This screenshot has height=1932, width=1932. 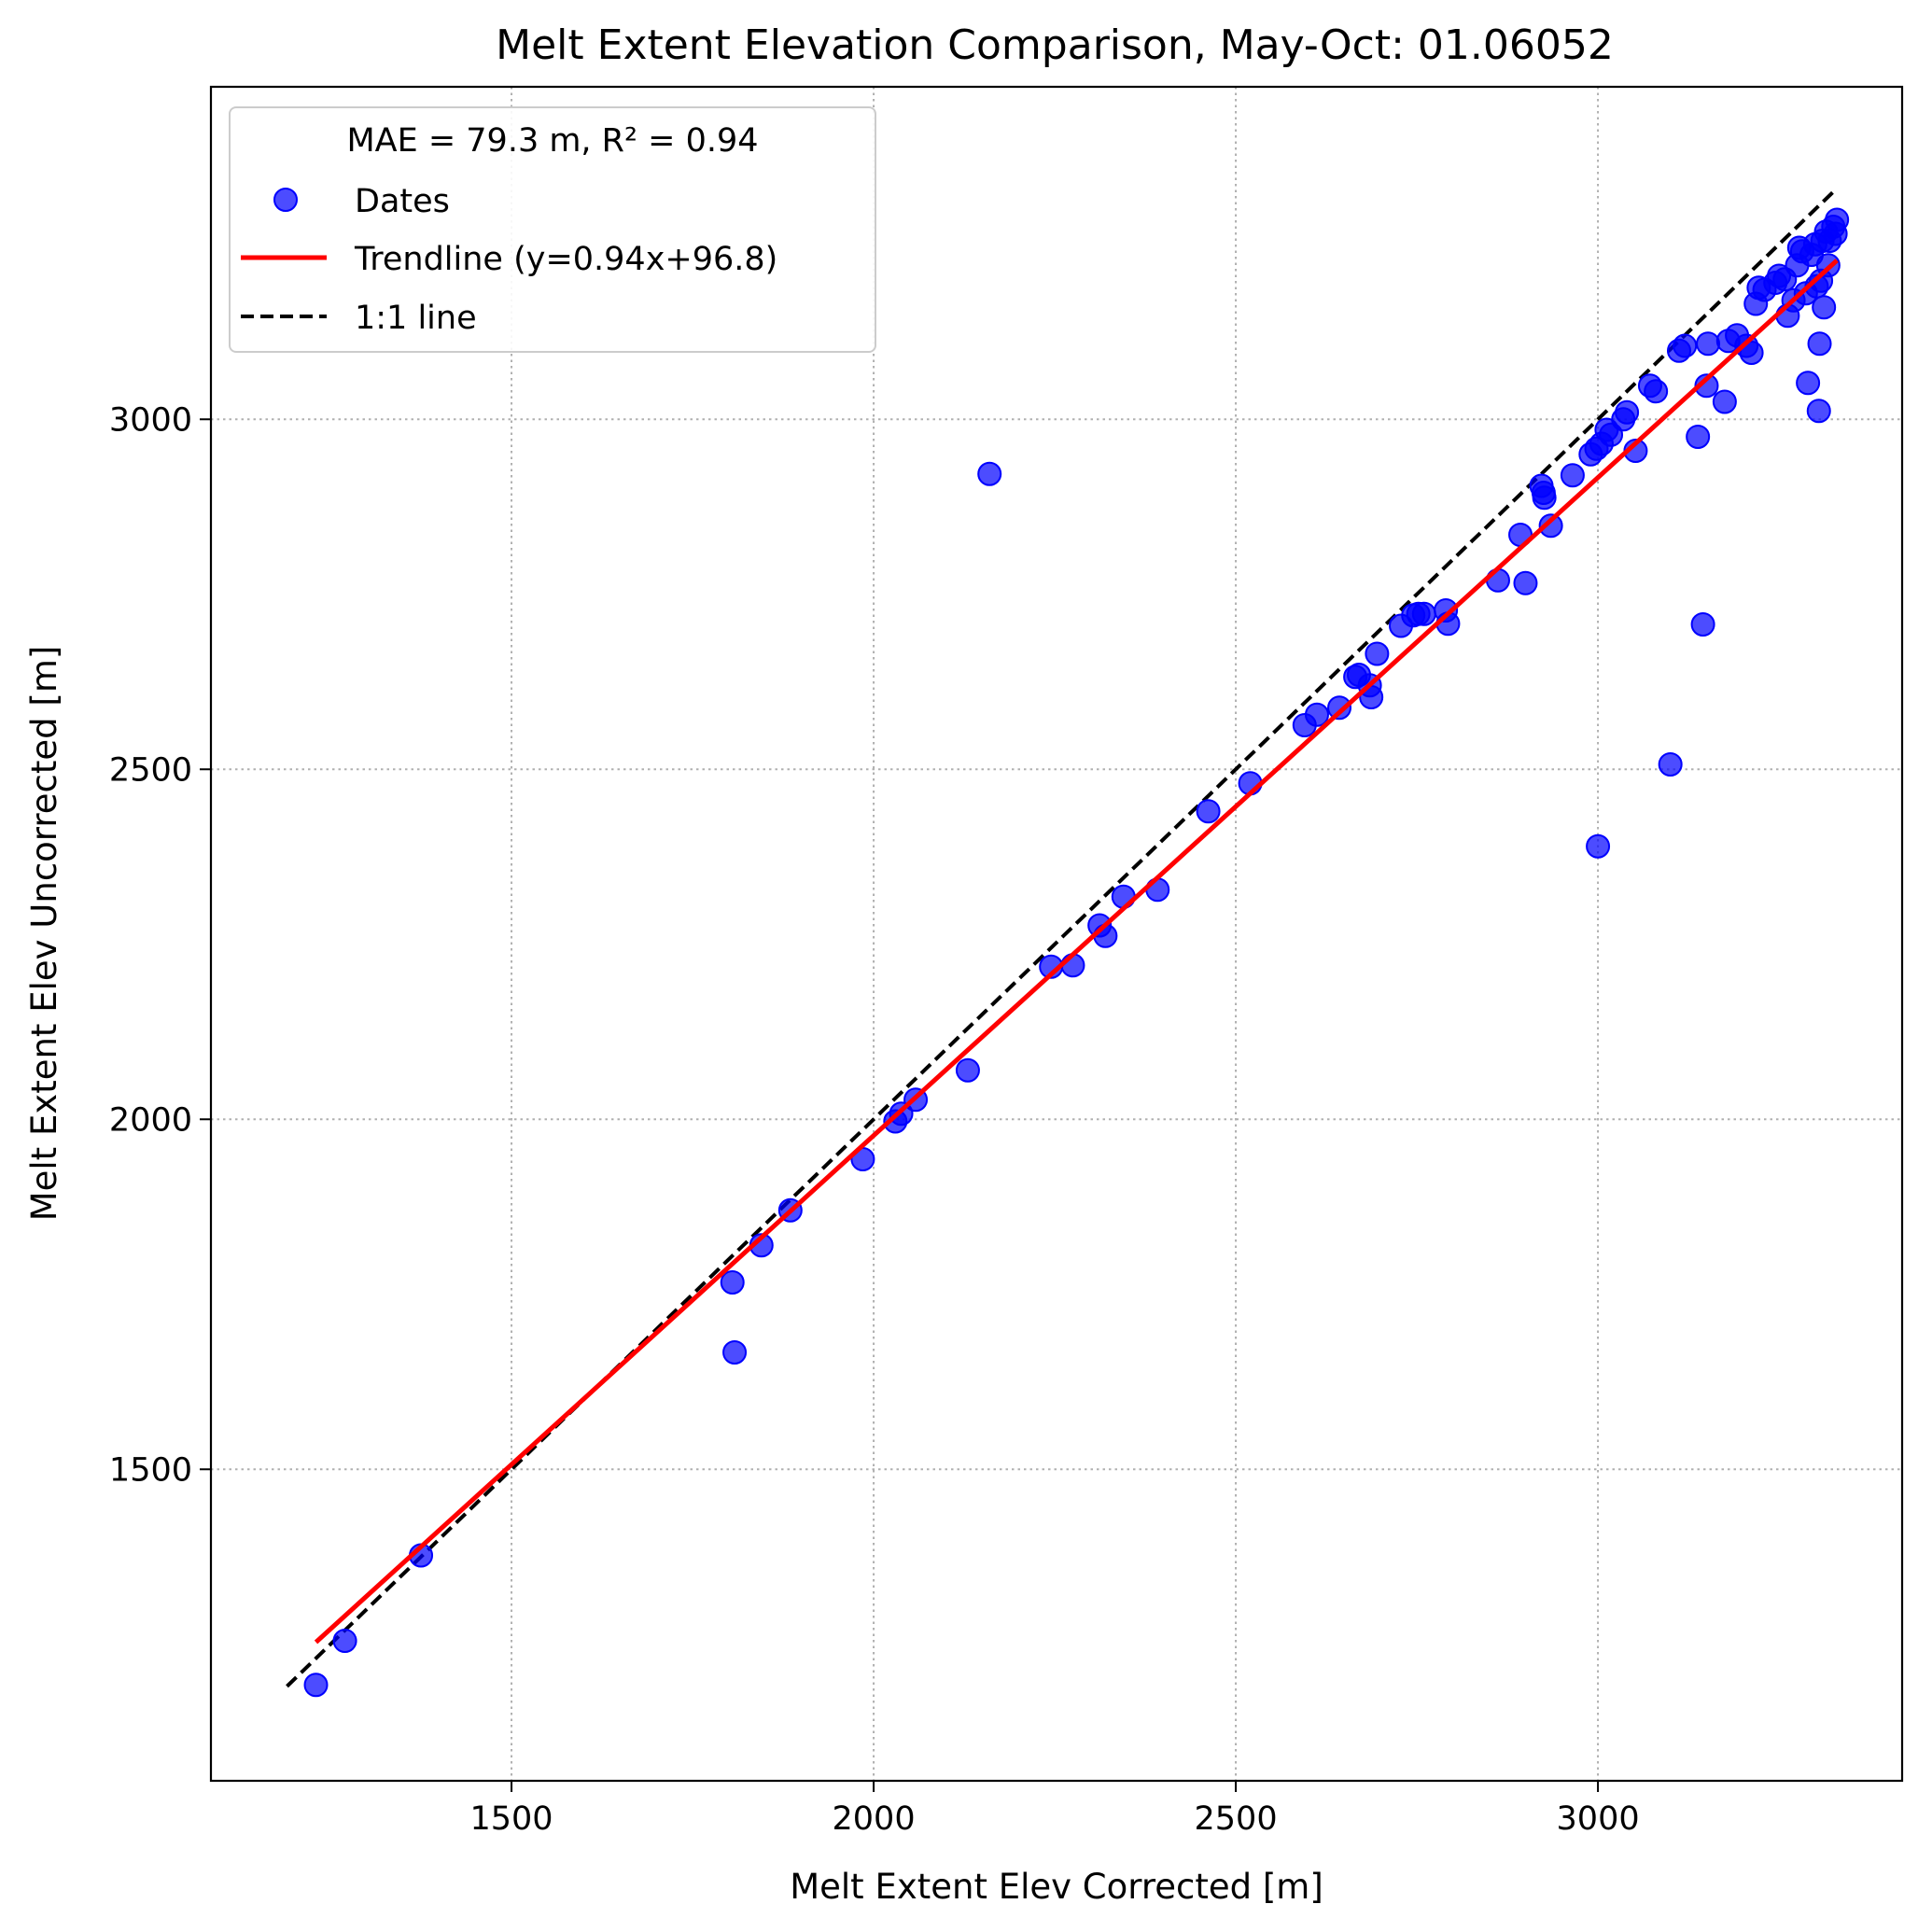 I want to click on legend-label-one-to-one: 1:1 line, so click(x=416, y=318).